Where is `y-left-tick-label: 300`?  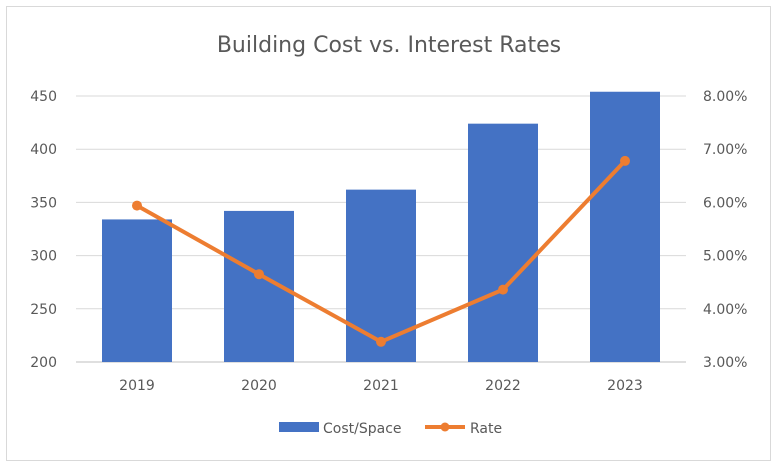
y-left-tick-label: 300 is located at coordinates (43, 257).